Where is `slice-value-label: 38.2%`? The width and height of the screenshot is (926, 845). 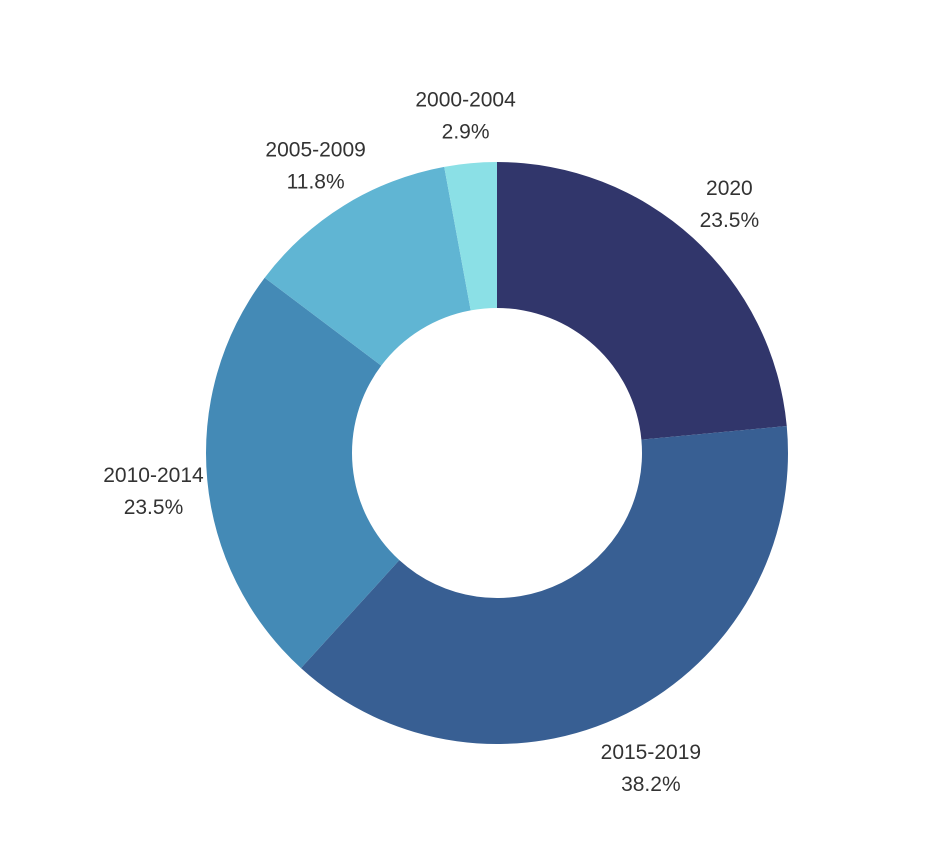
slice-value-label: 38.2% is located at coordinates (651, 784).